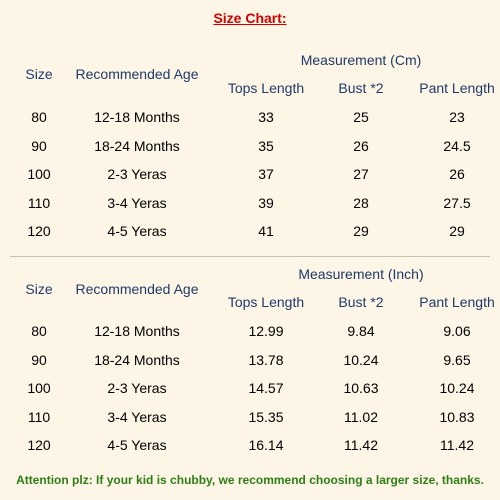  What do you see at coordinates (361, 231) in the screenshot?
I see `cell-bust: 29` at bounding box center [361, 231].